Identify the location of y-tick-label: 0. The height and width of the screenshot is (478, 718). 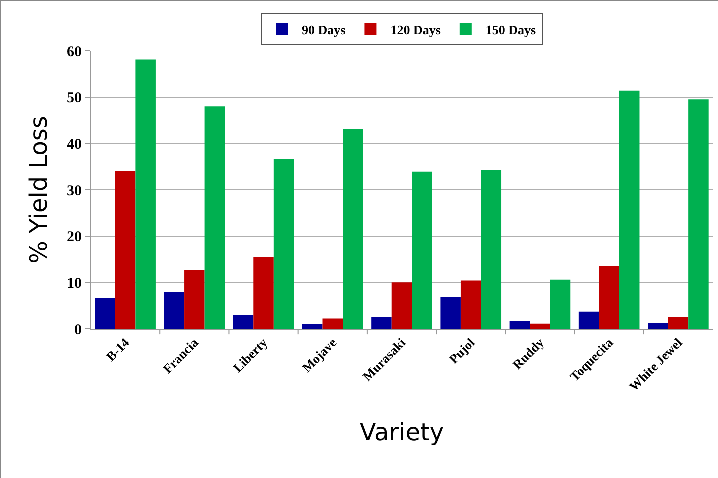
(78, 330).